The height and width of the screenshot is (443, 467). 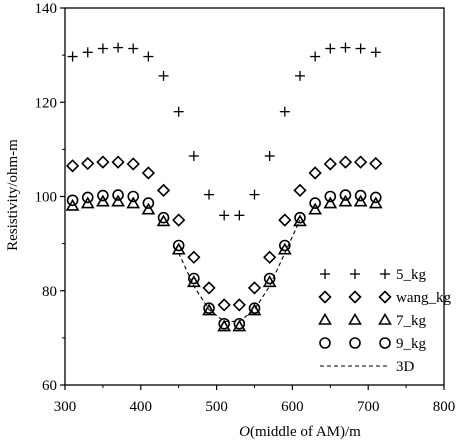 What do you see at coordinates (373, 344) in the screenshot?
I see `legend-entry-9_kg: 9_kg` at bounding box center [373, 344].